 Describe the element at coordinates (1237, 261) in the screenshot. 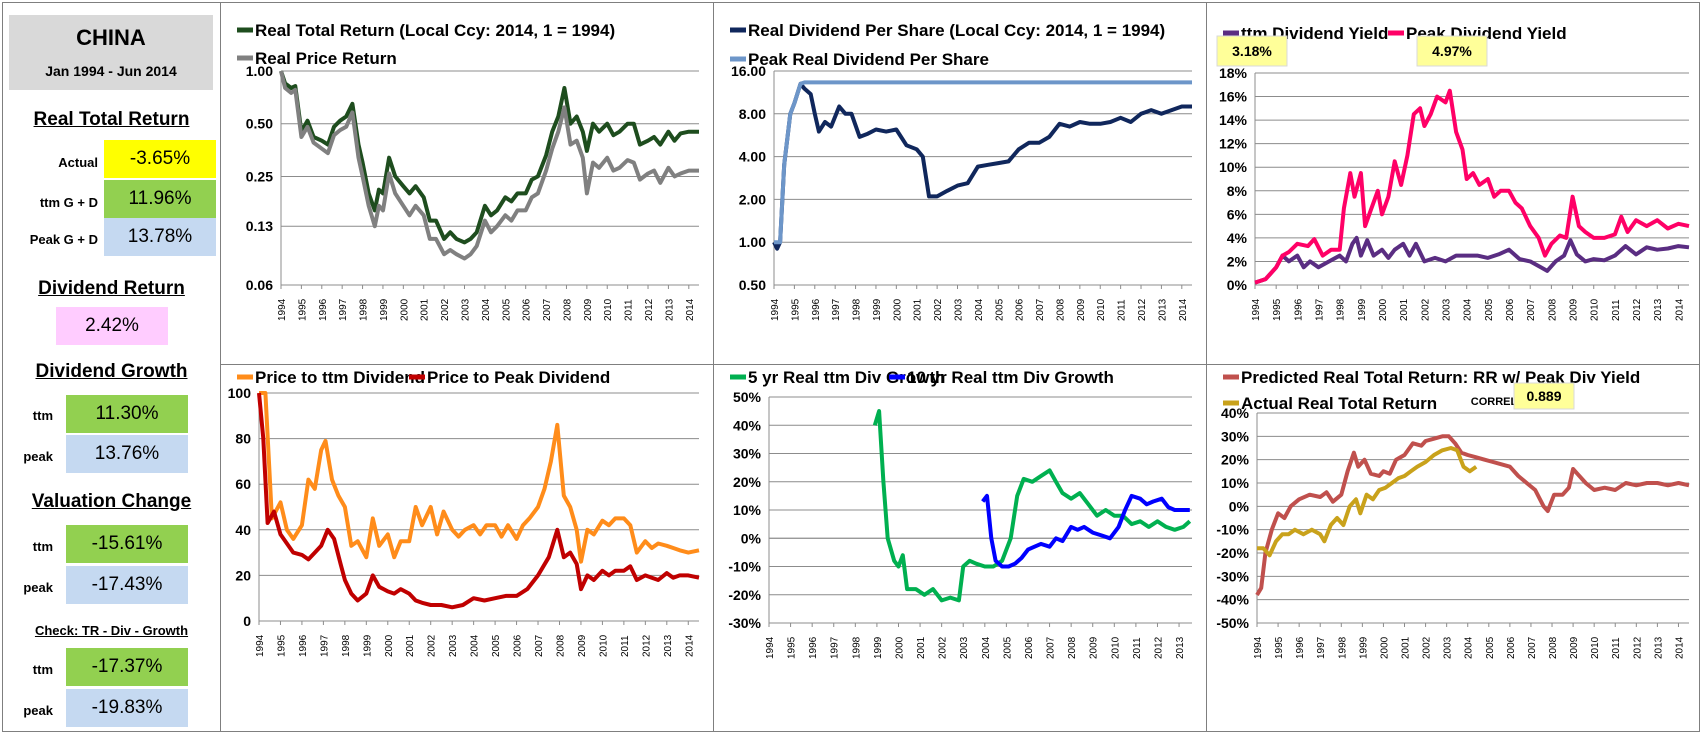

I see `y-tick-label: 2%` at that location.